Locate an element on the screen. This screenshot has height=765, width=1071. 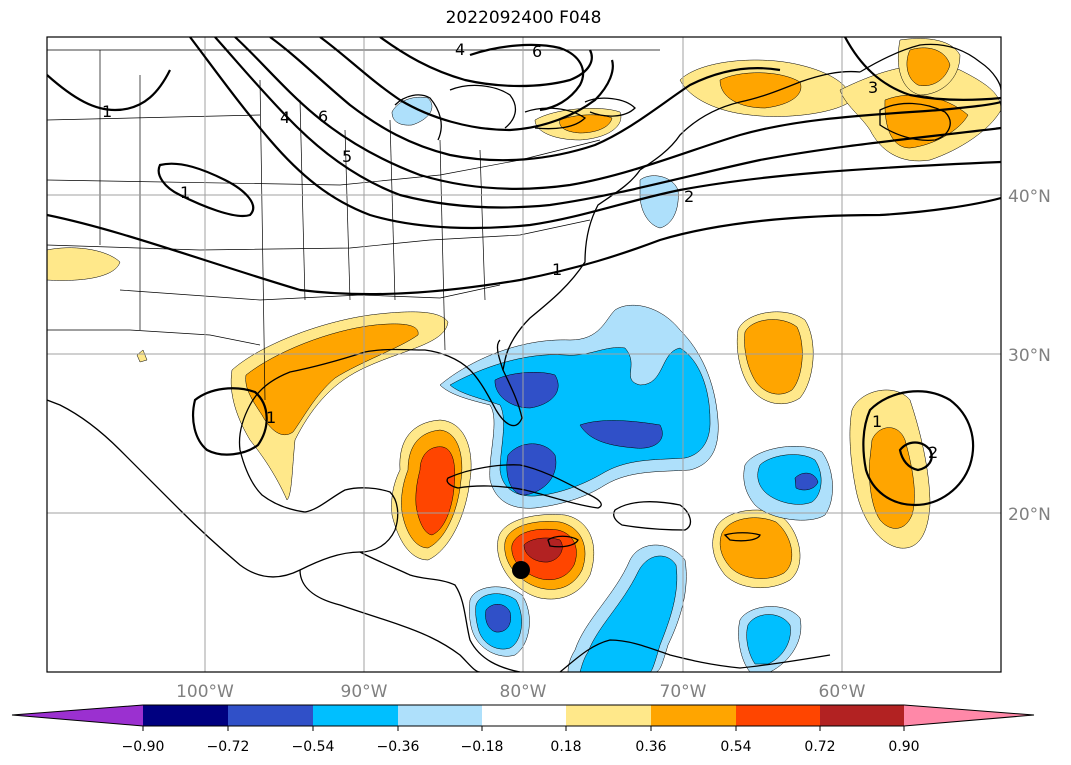
lat-label: 30°N is located at coordinates (1029, 356).